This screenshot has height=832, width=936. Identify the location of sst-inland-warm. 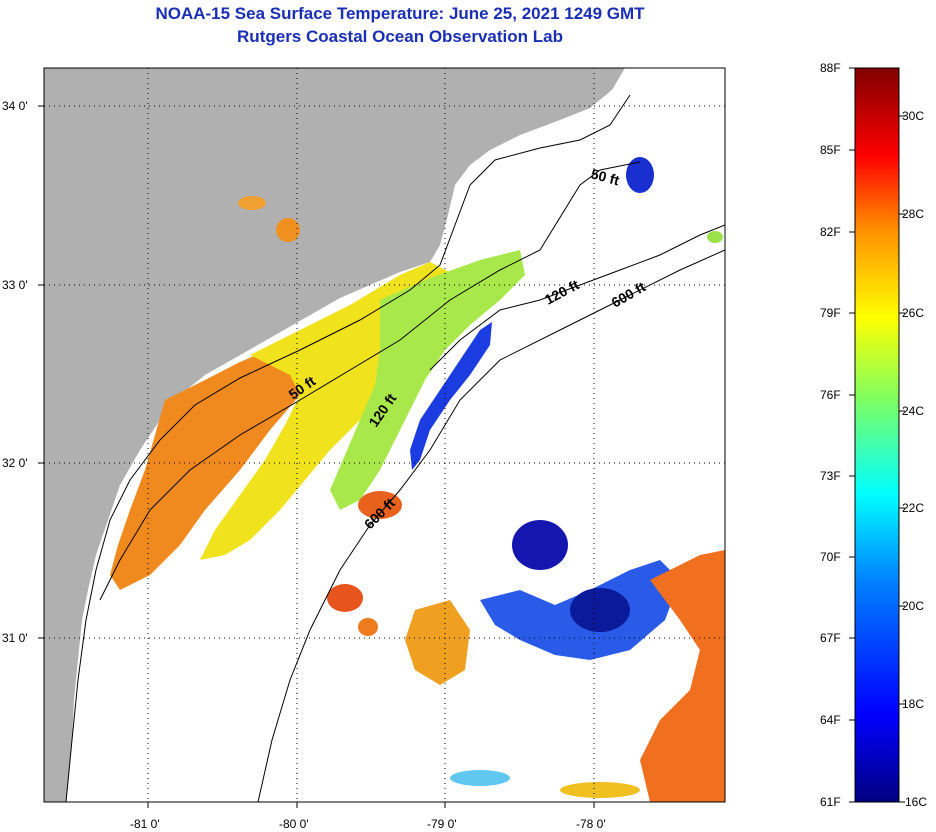
(288, 230).